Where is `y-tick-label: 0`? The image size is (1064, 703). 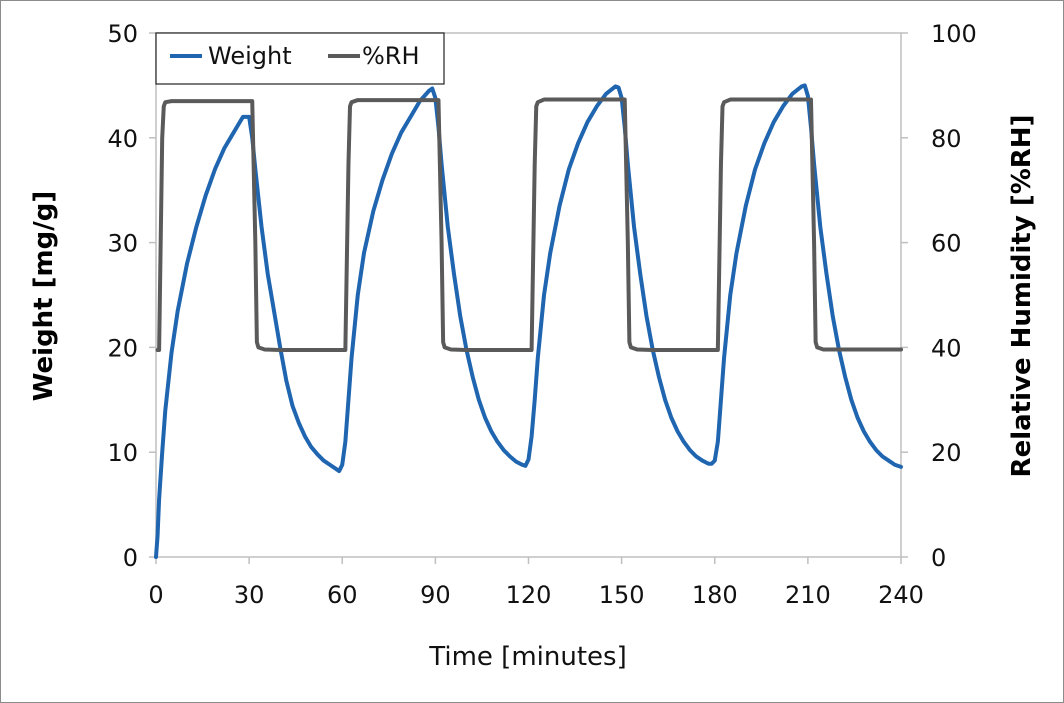
y-tick-label: 0 is located at coordinates (130, 558).